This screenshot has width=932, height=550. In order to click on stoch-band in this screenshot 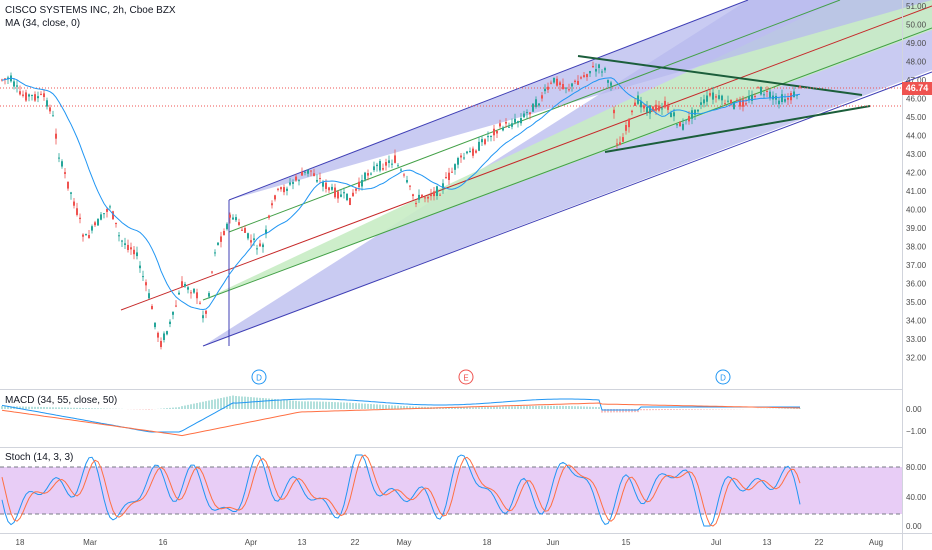, I will do `click(451, 490)`.